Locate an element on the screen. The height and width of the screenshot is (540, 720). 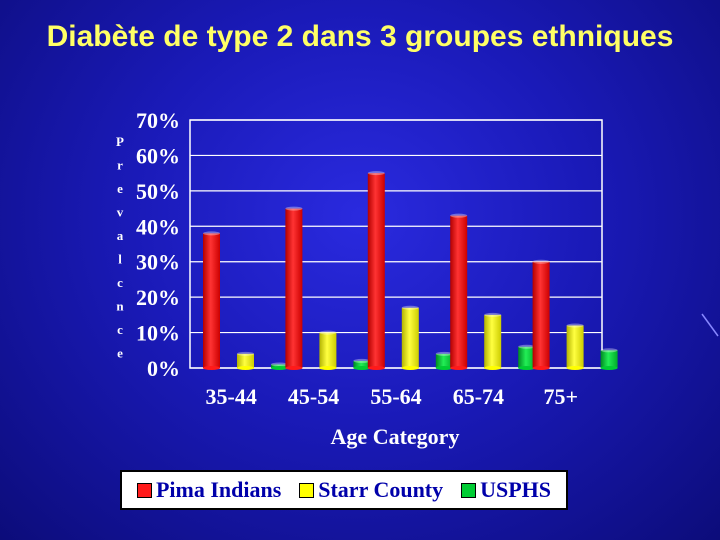
y-axis-label-char: P is located at coordinates (120, 141).